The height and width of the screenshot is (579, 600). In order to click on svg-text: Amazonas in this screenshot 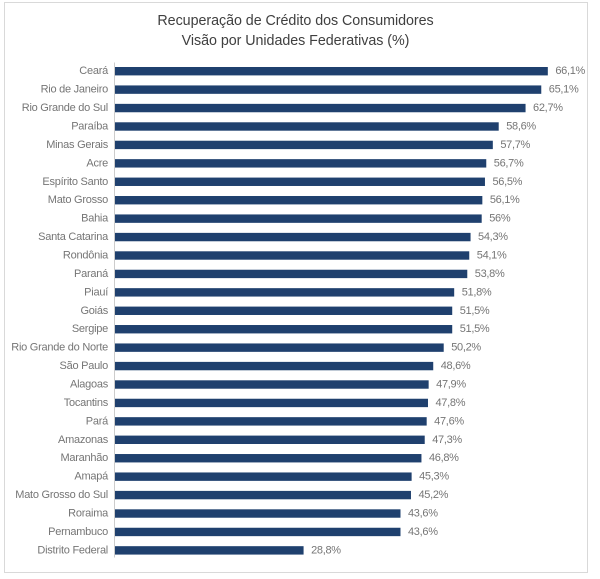, I will do `click(83, 440)`.